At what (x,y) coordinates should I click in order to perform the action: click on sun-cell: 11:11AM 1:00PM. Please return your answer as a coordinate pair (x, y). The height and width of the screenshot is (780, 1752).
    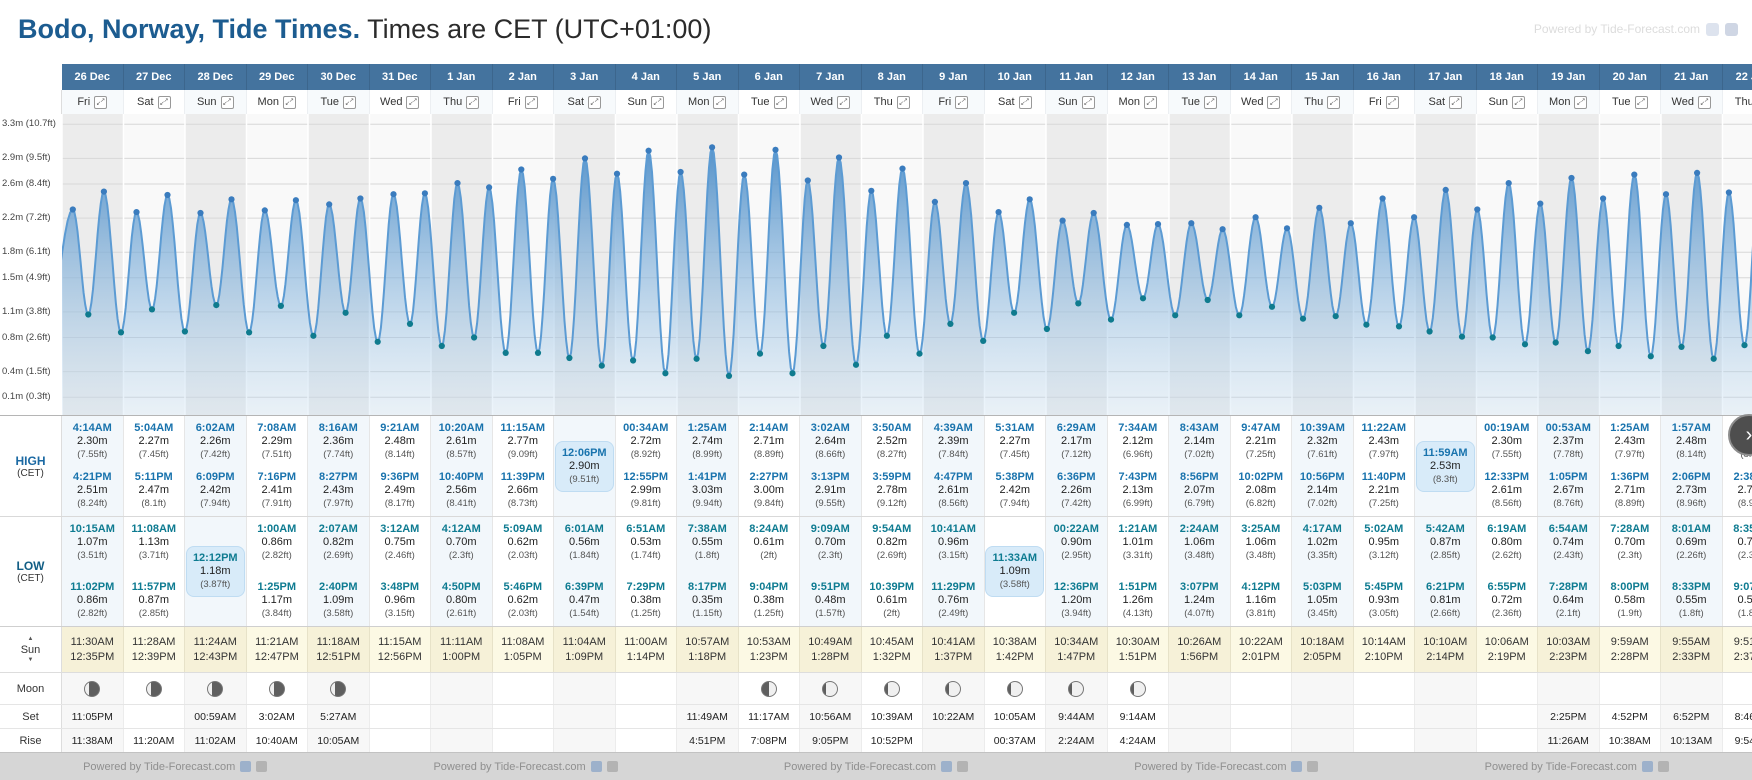
    Looking at the image, I should click on (462, 649).